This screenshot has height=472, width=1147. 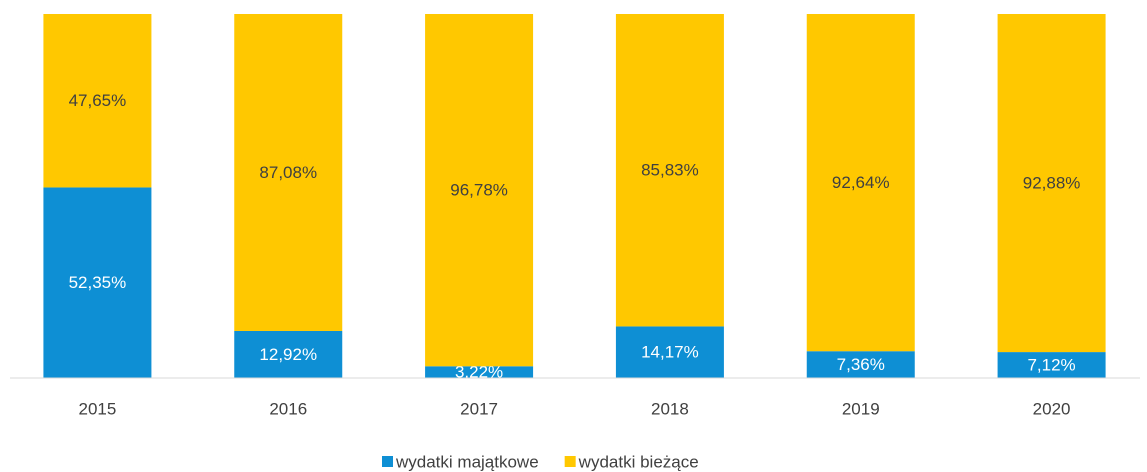 I want to click on x-tick-label: 2020, so click(x=1052, y=408).